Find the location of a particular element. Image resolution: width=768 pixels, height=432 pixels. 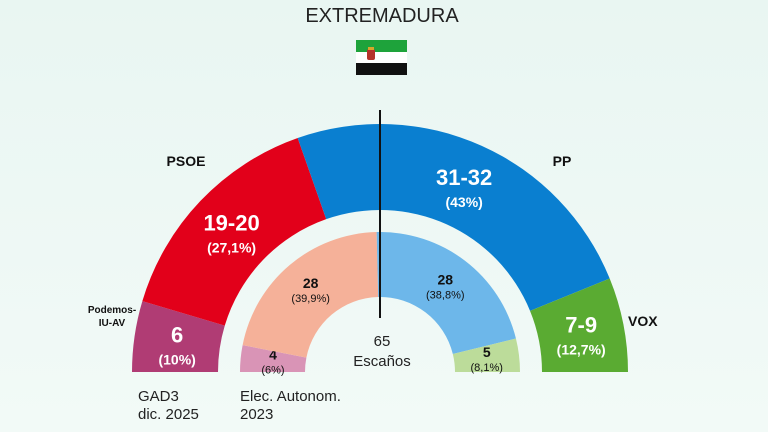

outer-vox-segment is located at coordinates (579, 325).